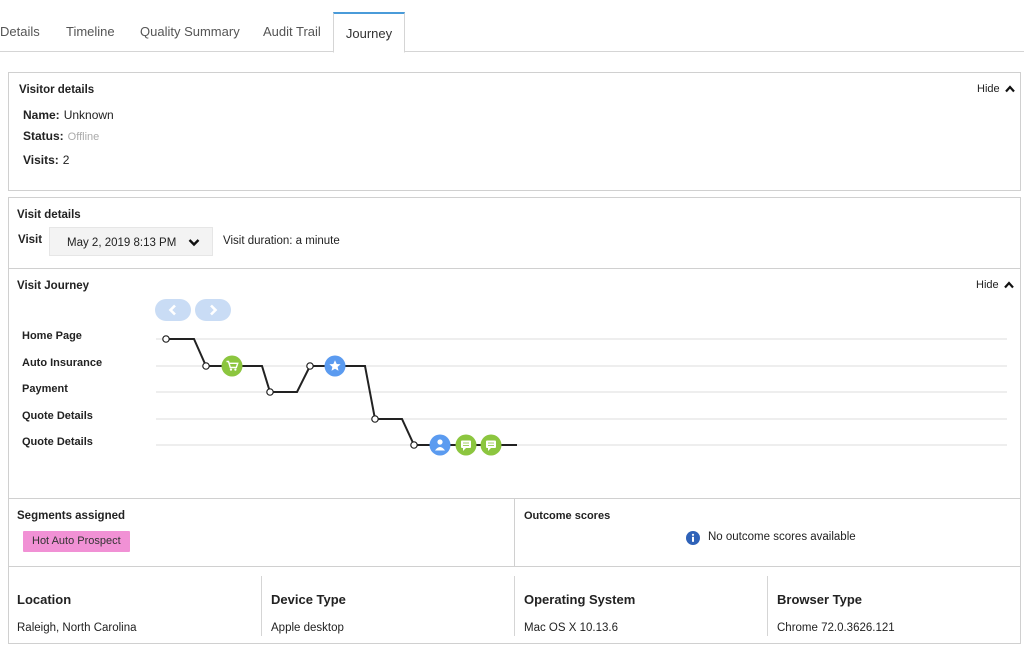 Image resolution: width=1024 pixels, height=654 pixels. Describe the element at coordinates (90, 31) in the screenshot. I see `tab-timeline: Timeline` at that location.